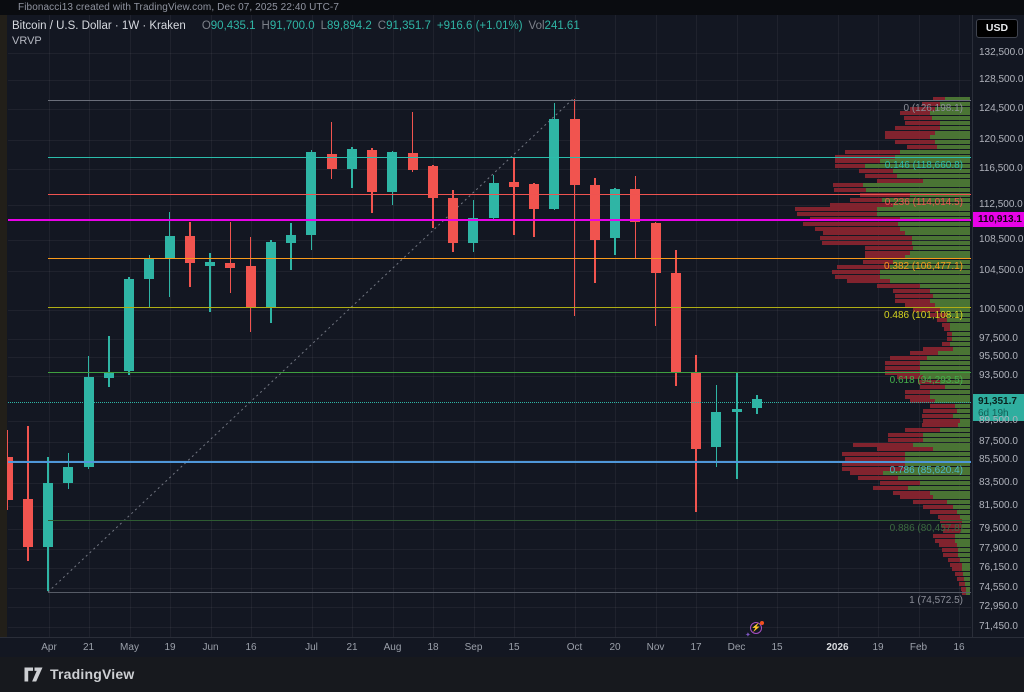 The height and width of the screenshot is (692, 1024). Describe the element at coordinates (998, 482) in the screenshot. I see `price-axis-tick: 83,500.0` at that location.